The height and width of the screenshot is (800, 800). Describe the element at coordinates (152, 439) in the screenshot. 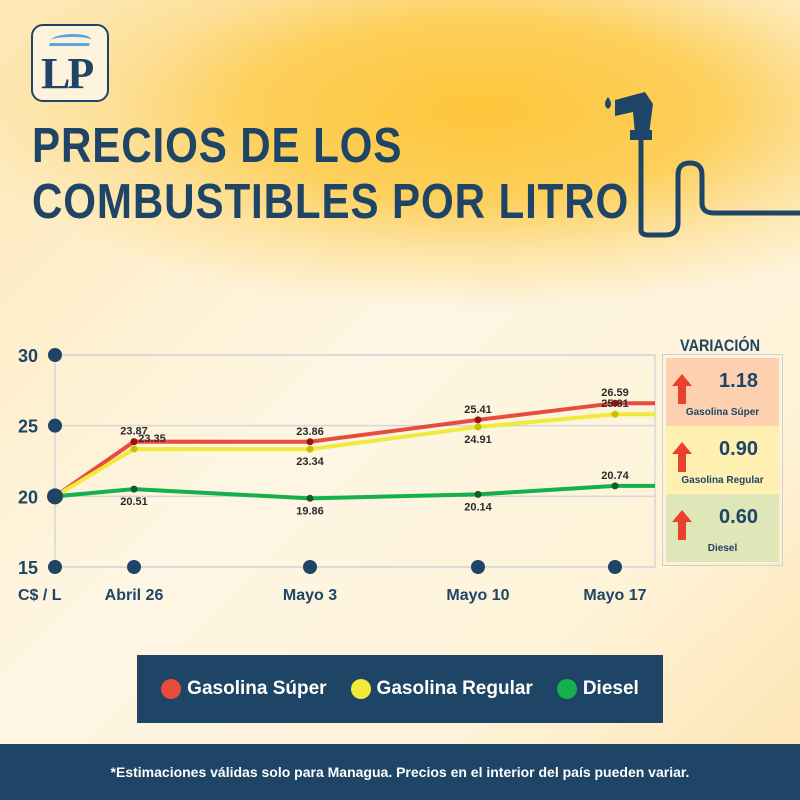

I see `data-label: 23.35` at that location.